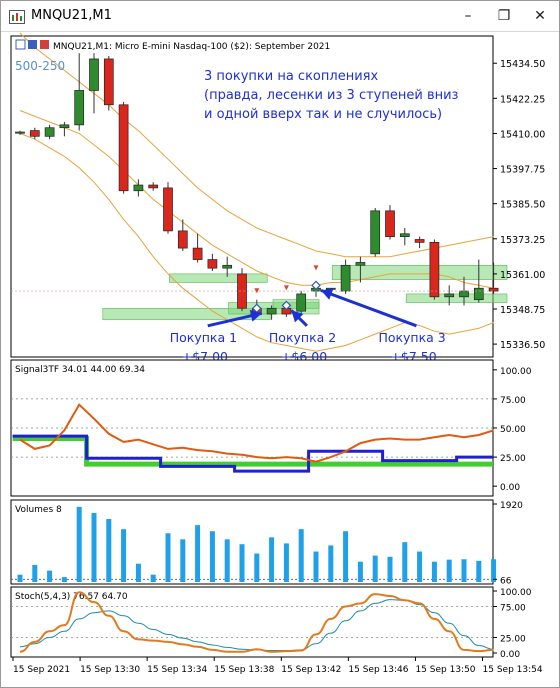 This screenshot has height=688, width=560. I want to click on restore-button: ❐, so click(504, 16).